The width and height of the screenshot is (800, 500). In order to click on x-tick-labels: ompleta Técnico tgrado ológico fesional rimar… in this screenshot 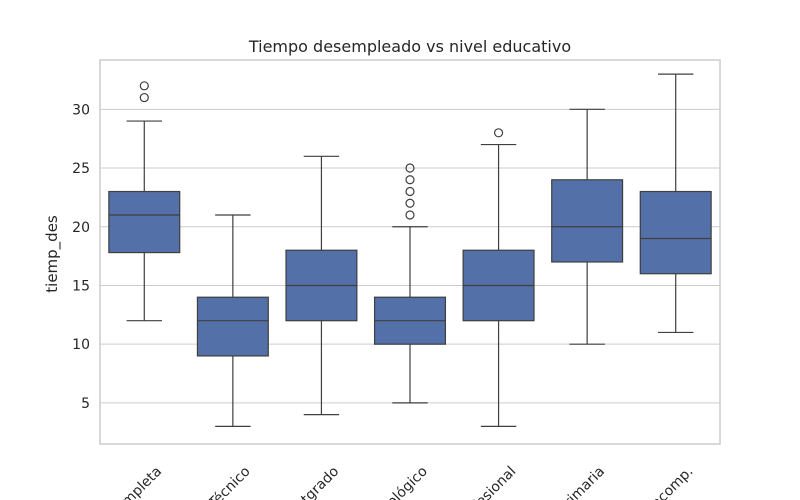, I will do `click(405, 482)`.